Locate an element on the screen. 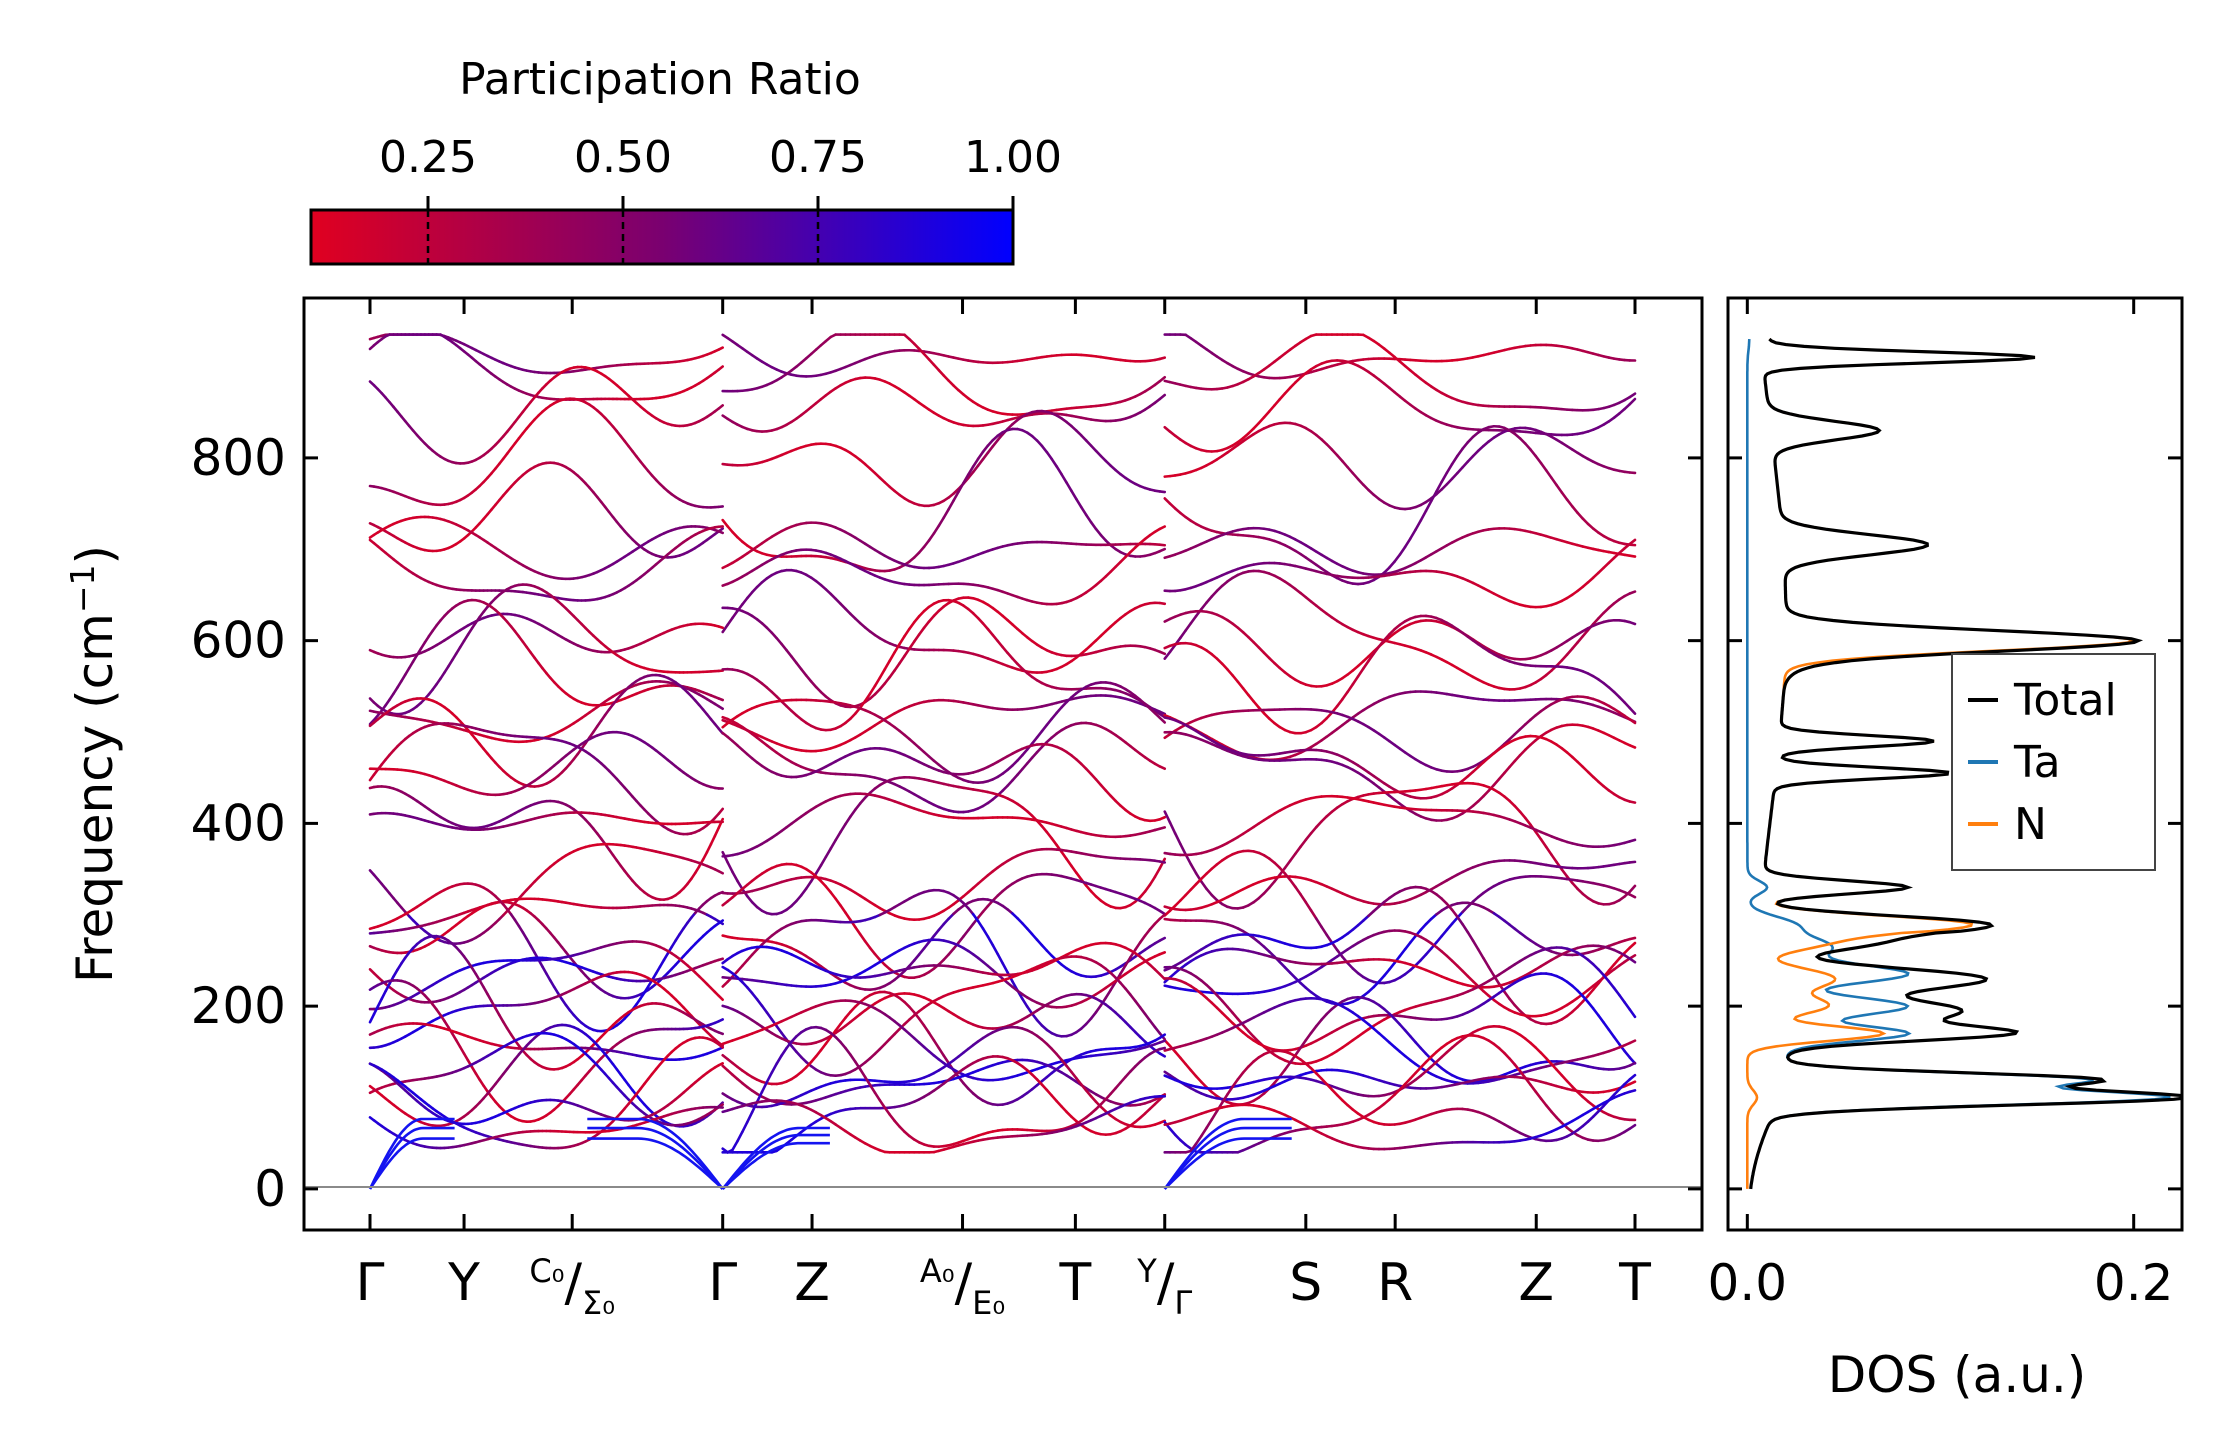  colorbar-title: Participation Ratio is located at coordinates (660, 79).